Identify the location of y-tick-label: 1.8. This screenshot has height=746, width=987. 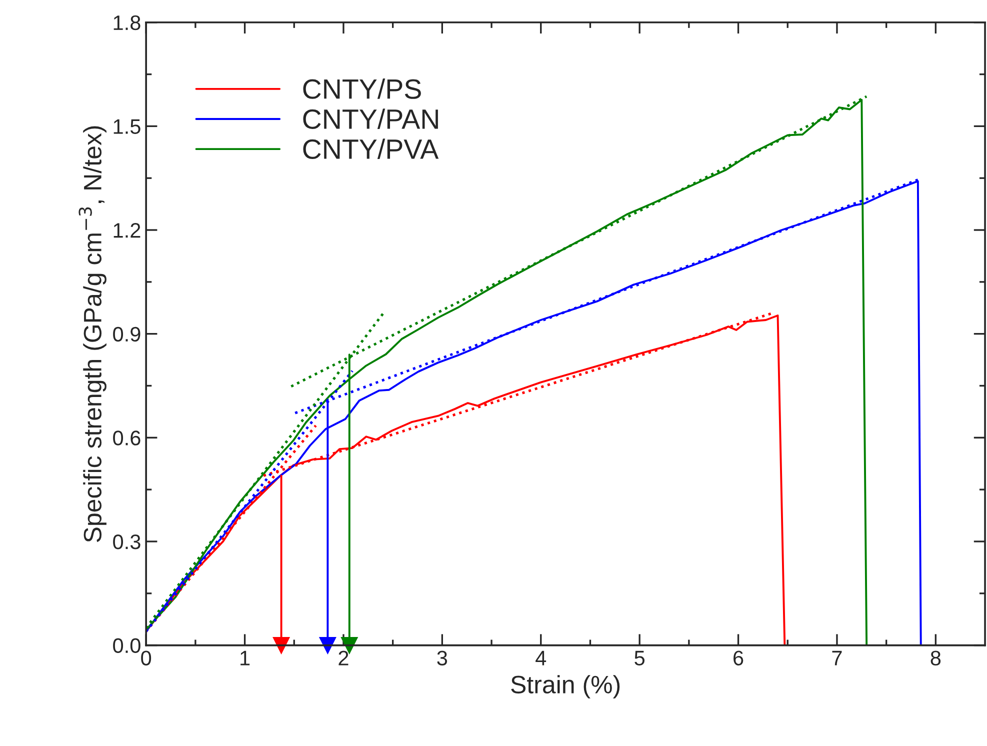
(127, 22).